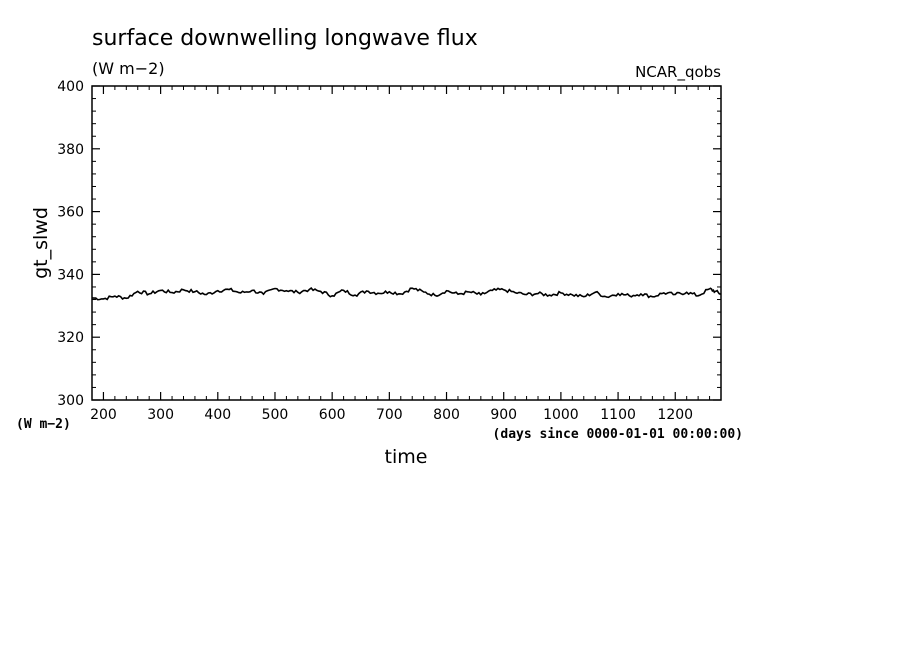 This screenshot has height=654, width=904. I want to click on x-axis-title: time, so click(406, 457).